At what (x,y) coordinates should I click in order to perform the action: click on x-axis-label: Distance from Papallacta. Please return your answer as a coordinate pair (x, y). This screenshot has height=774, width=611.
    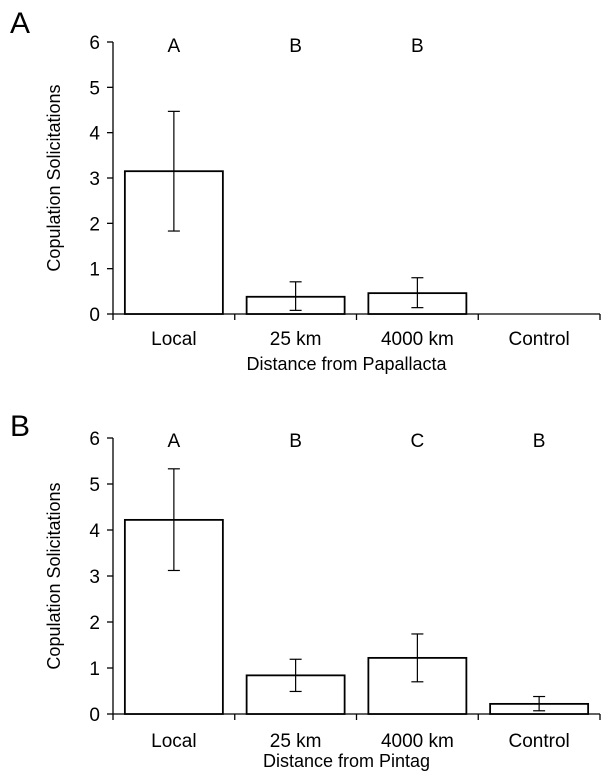
    Looking at the image, I should click on (346, 364).